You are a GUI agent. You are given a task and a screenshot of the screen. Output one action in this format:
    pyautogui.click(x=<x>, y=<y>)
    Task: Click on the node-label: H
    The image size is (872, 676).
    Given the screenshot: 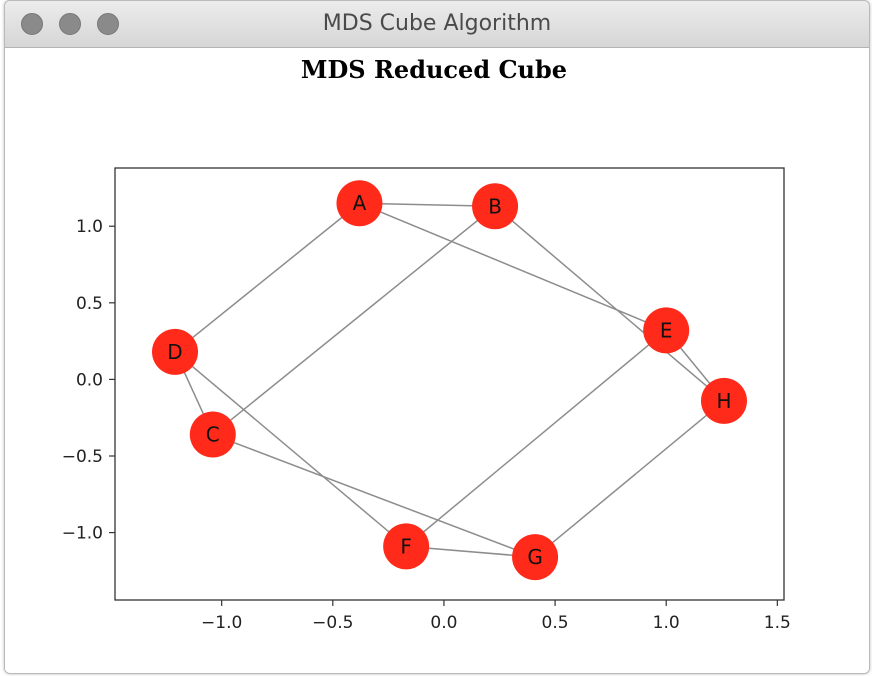 What is the action you would take?
    pyautogui.click(x=723, y=401)
    